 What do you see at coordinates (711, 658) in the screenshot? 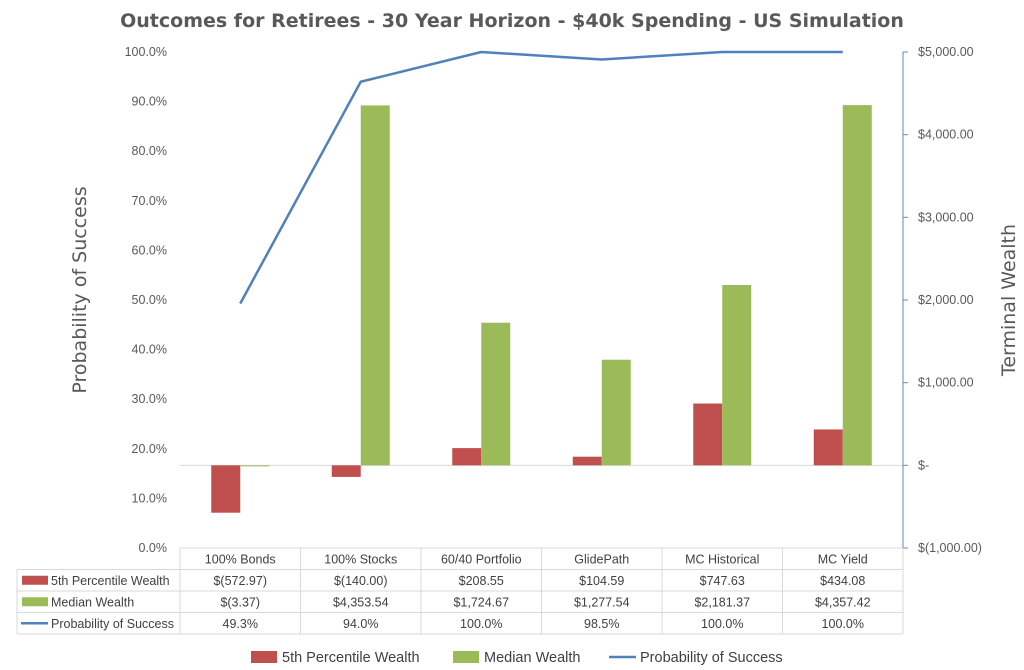
I see `legend-label-2: Probability of Success` at bounding box center [711, 658].